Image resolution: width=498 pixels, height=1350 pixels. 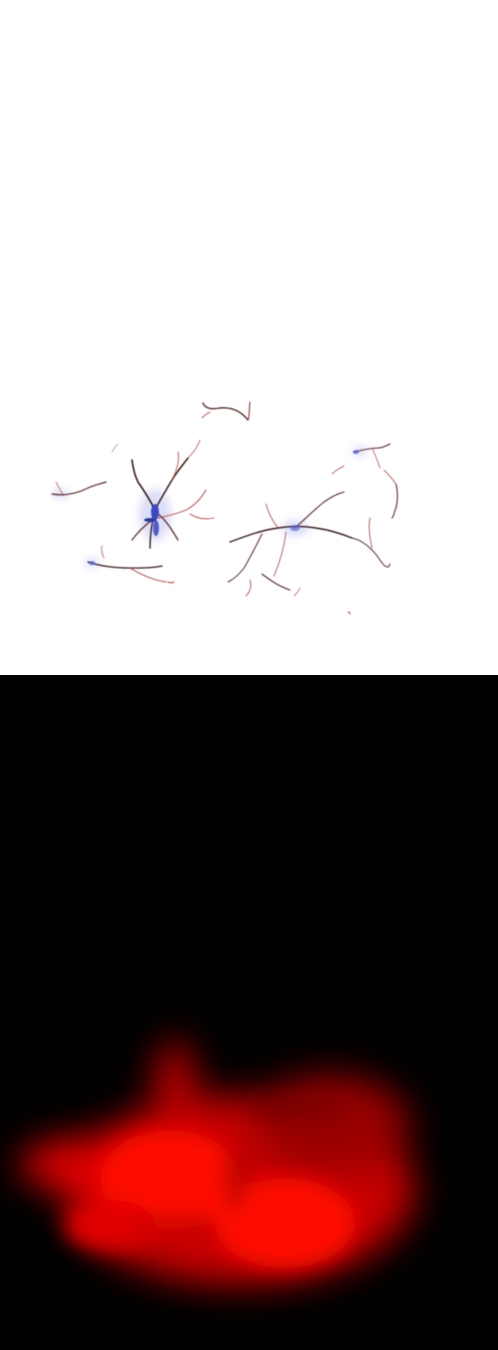 I want to click on neuron-branches, so click(x=225, y=508).